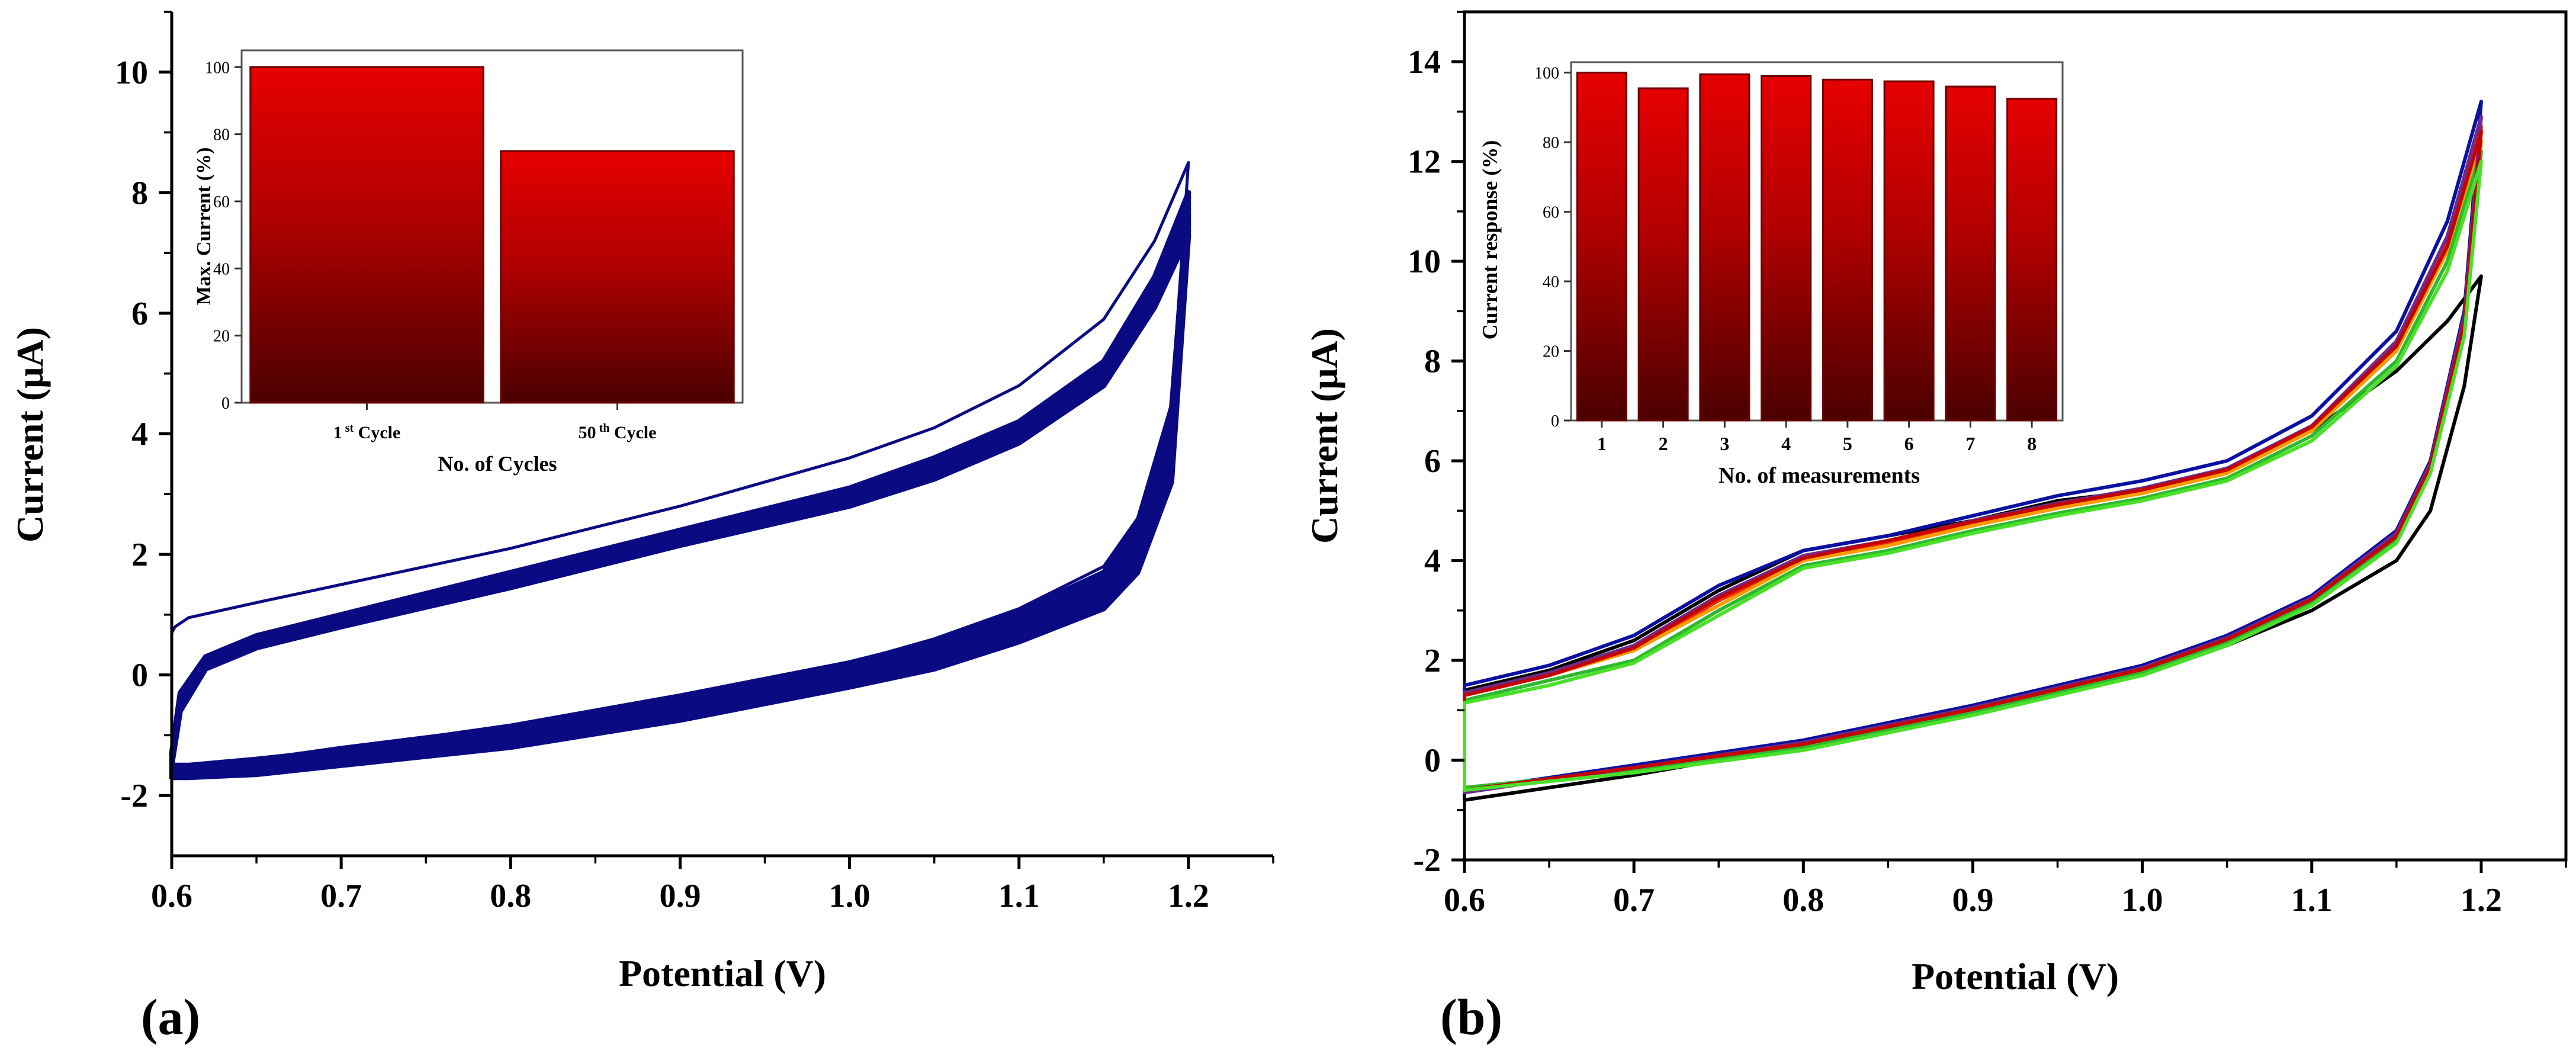 The width and height of the screenshot is (2576, 1053). Describe the element at coordinates (1817, 247) in the screenshot. I see `panel-b-inset-bars` at that location.